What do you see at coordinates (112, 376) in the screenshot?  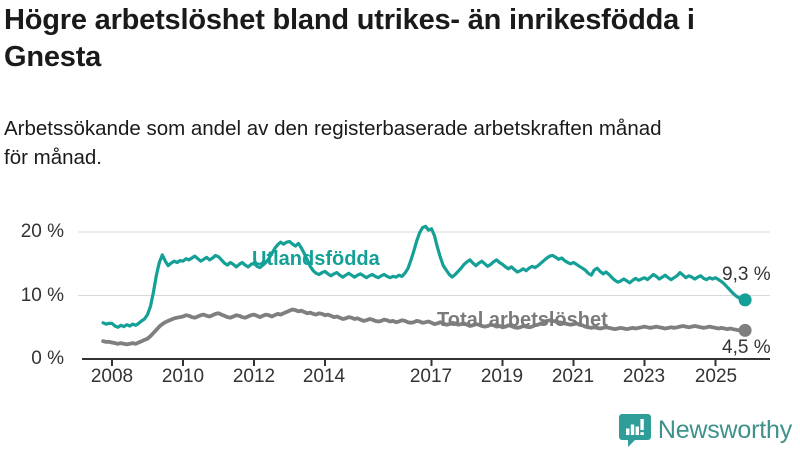 I see `x-axis-tick-2008: 2008` at bounding box center [112, 376].